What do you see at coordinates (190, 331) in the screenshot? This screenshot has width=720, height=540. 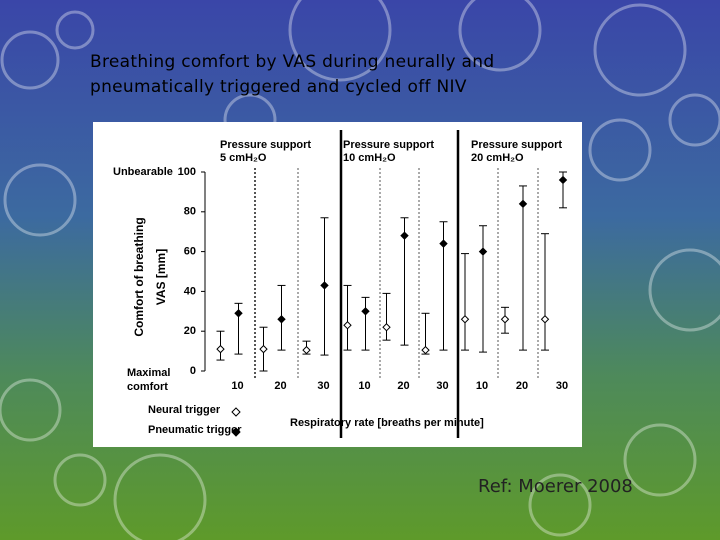 I see `y-tick-label: 20` at bounding box center [190, 331].